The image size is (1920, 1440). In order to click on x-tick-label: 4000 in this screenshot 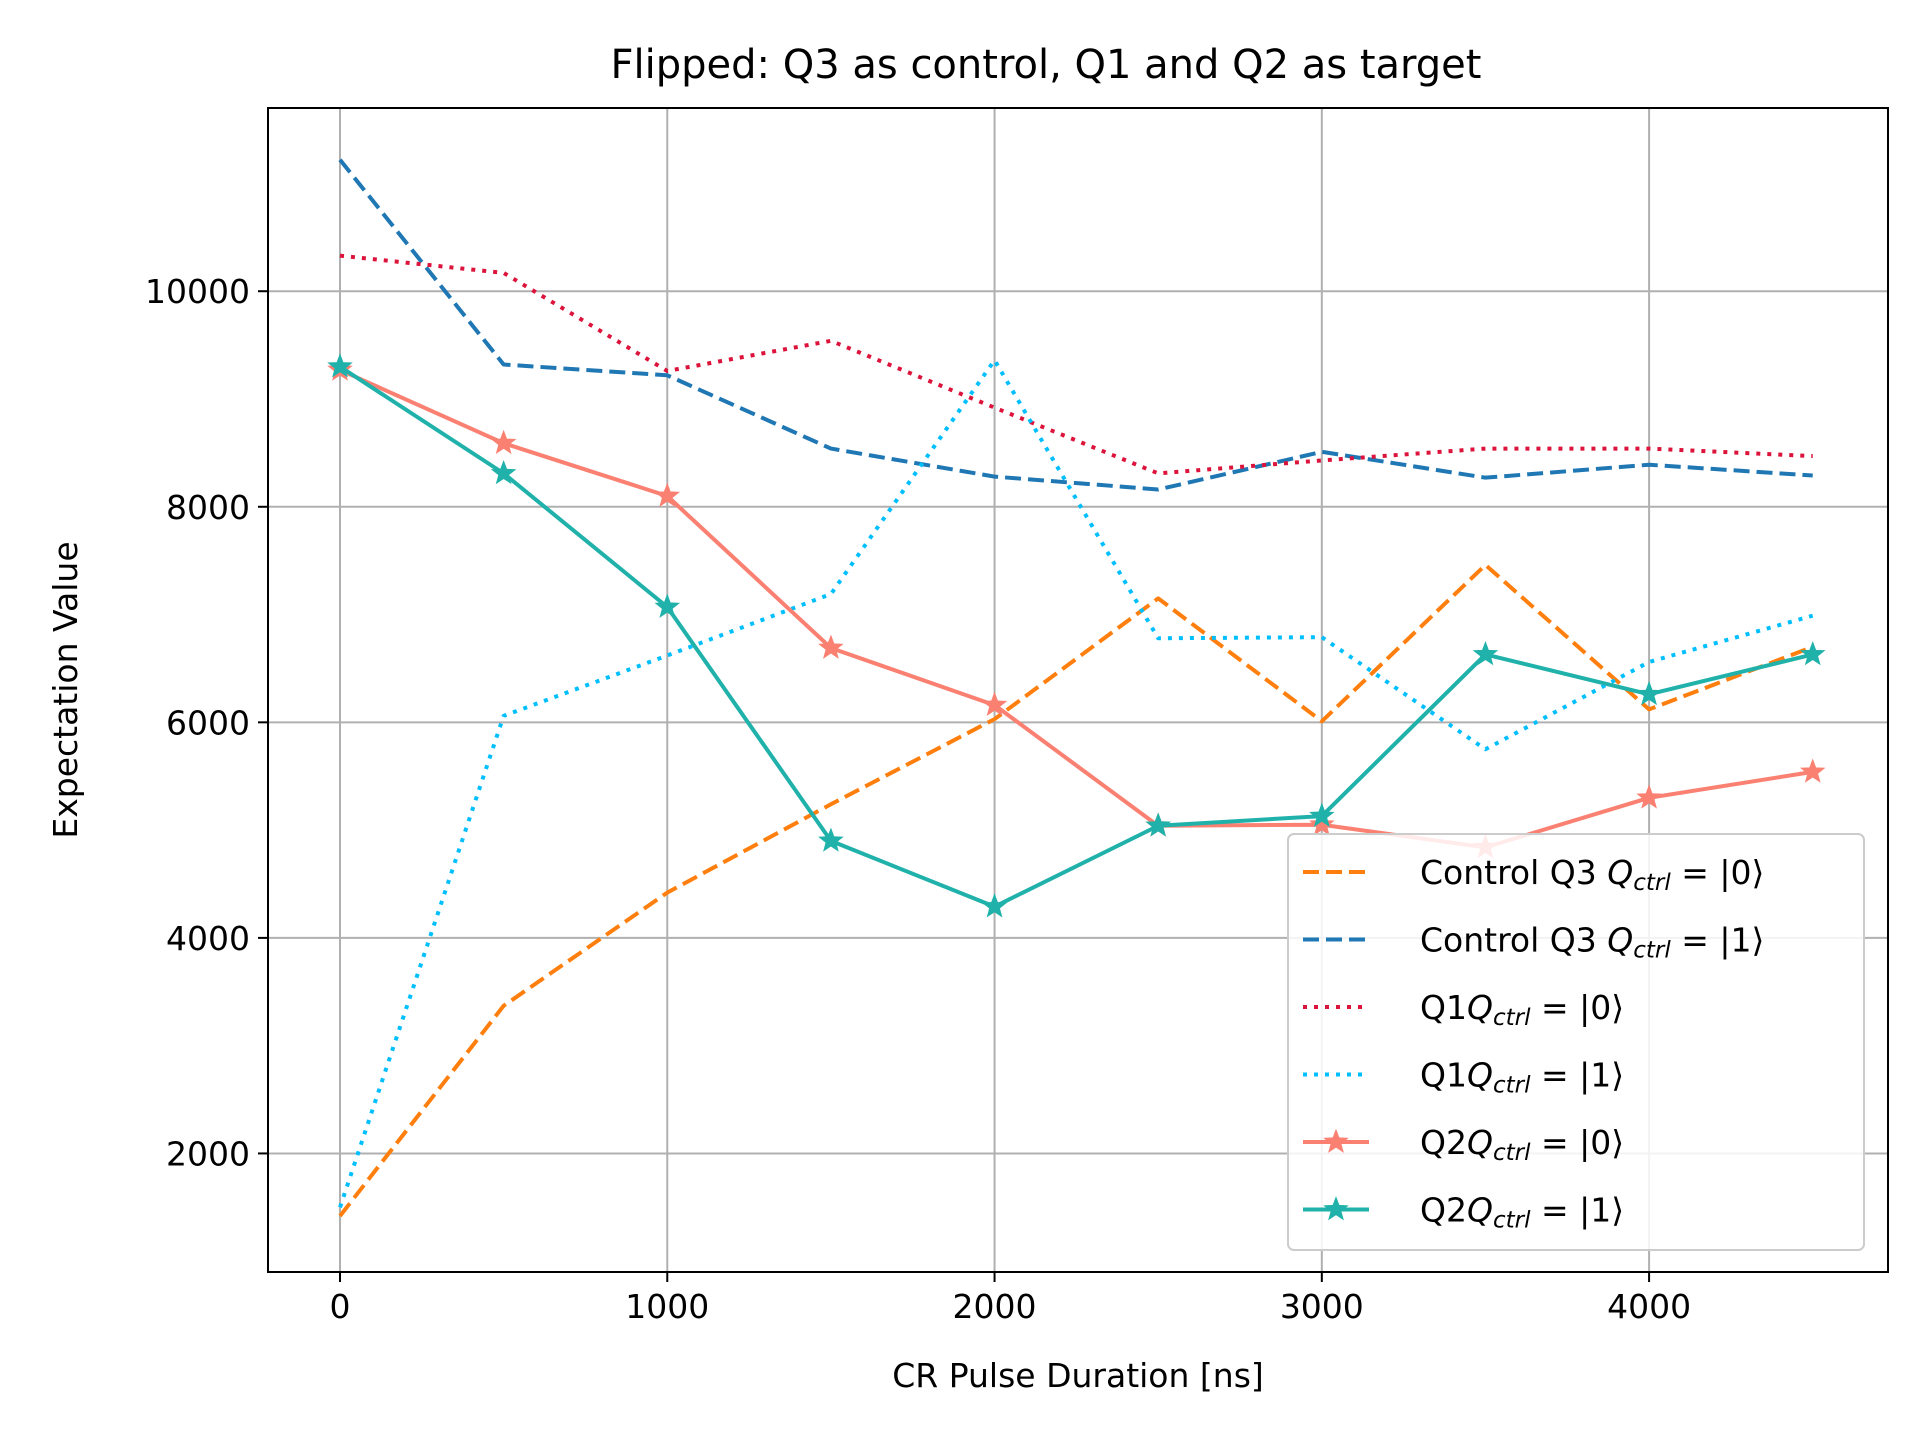, I will do `click(1649, 1306)`.